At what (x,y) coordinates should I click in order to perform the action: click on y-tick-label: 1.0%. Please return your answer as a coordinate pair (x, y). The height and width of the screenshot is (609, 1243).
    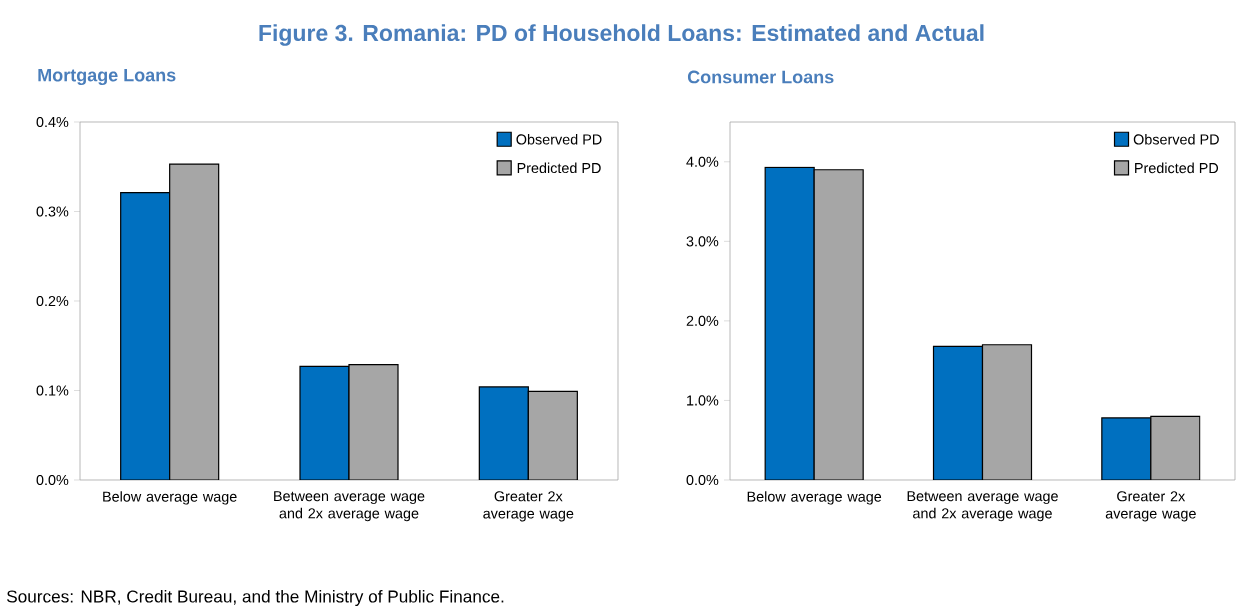
    Looking at the image, I should click on (703, 400).